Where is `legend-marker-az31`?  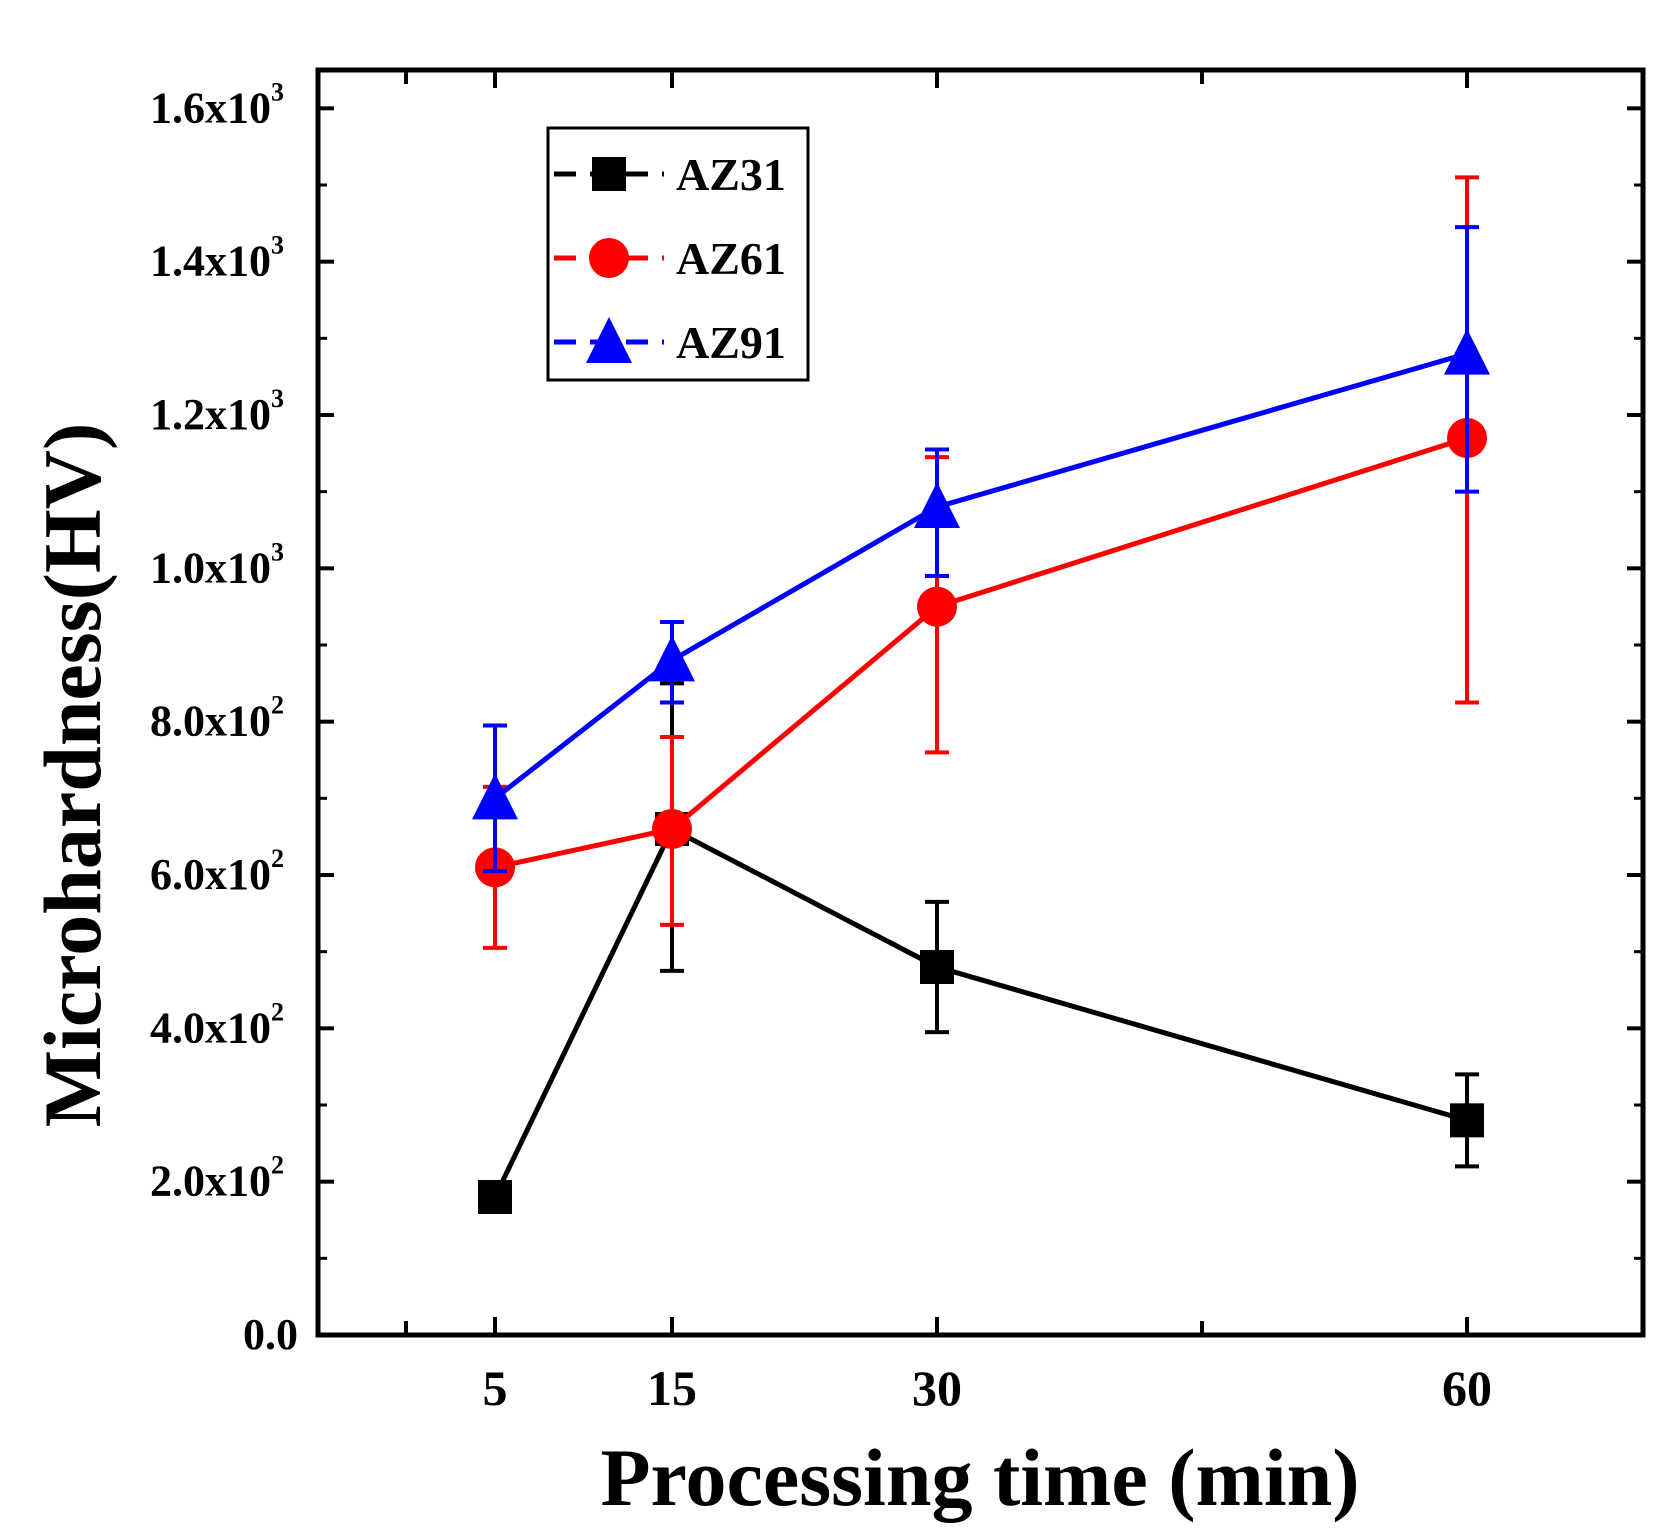
legend-marker-az31 is located at coordinates (609, 174).